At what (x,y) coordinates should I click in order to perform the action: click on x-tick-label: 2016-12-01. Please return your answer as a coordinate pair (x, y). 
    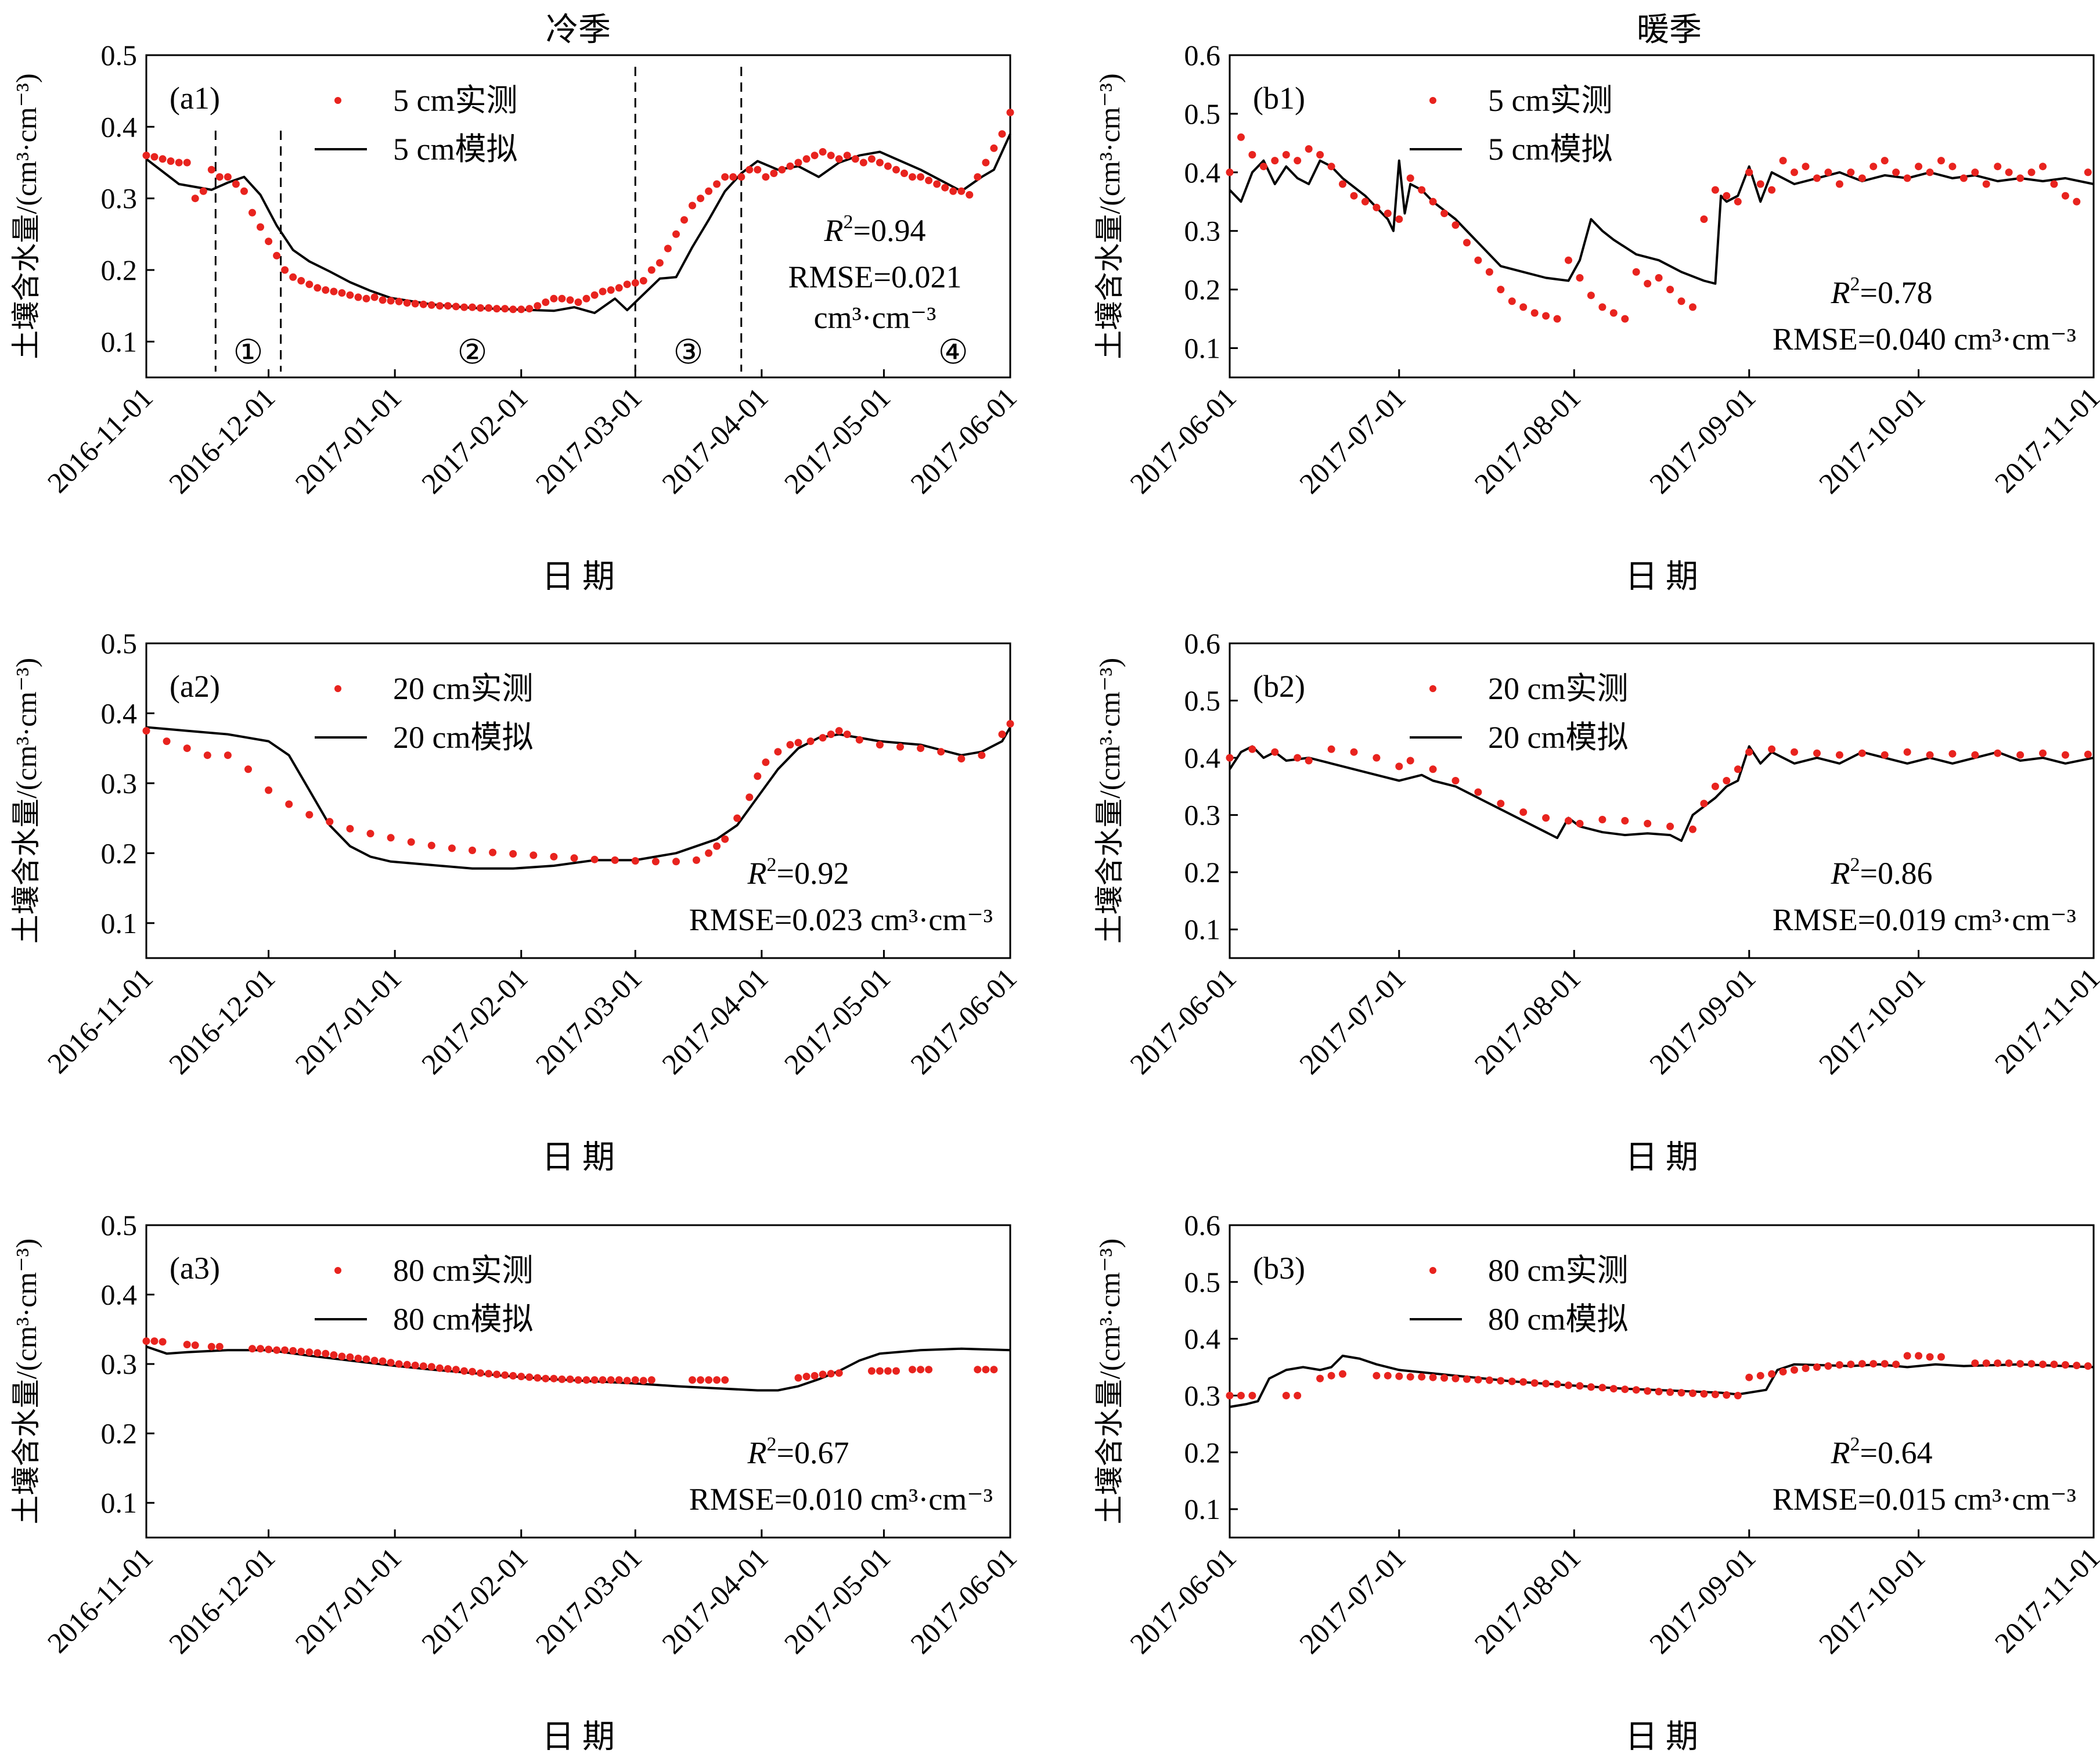
    Looking at the image, I should click on (223, 1022).